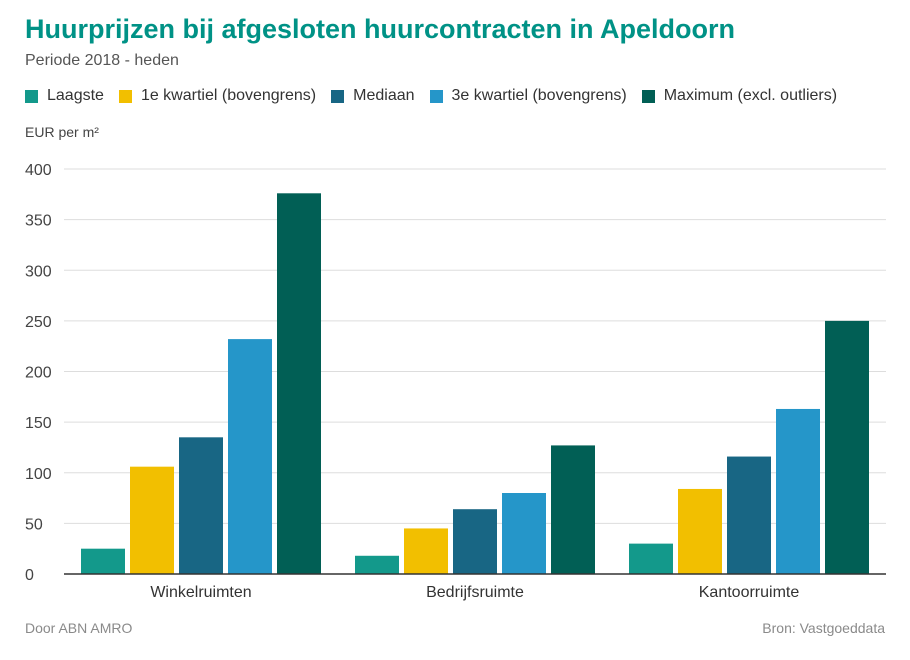 The image size is (910, 660). I want to click on legend-label: Mediaan, so click(384, 95).